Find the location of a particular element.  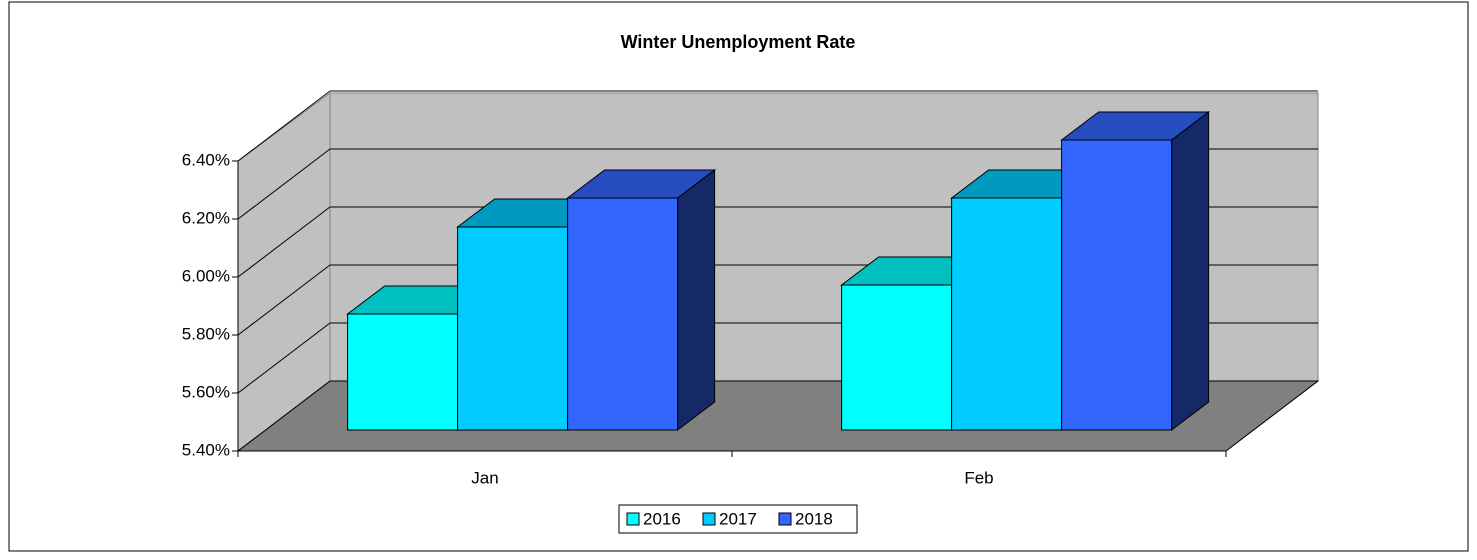

y-tick-label: 5.80% is located at coordinates (206, 333).